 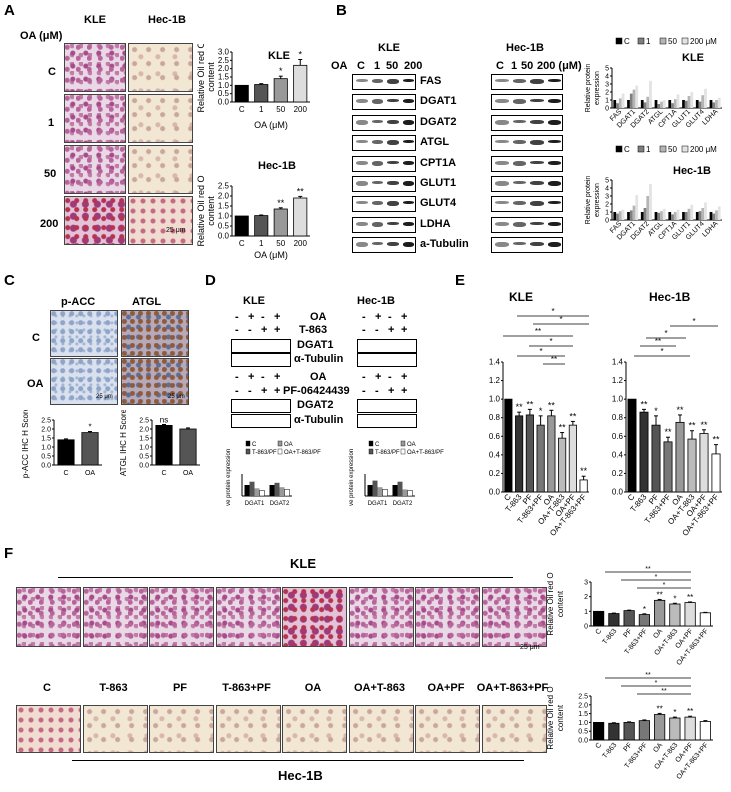 What do you see at coordinates (361, 66) in the screenshot?
I see `b-kle-lane-c: C` at bounding box center [361, 66].